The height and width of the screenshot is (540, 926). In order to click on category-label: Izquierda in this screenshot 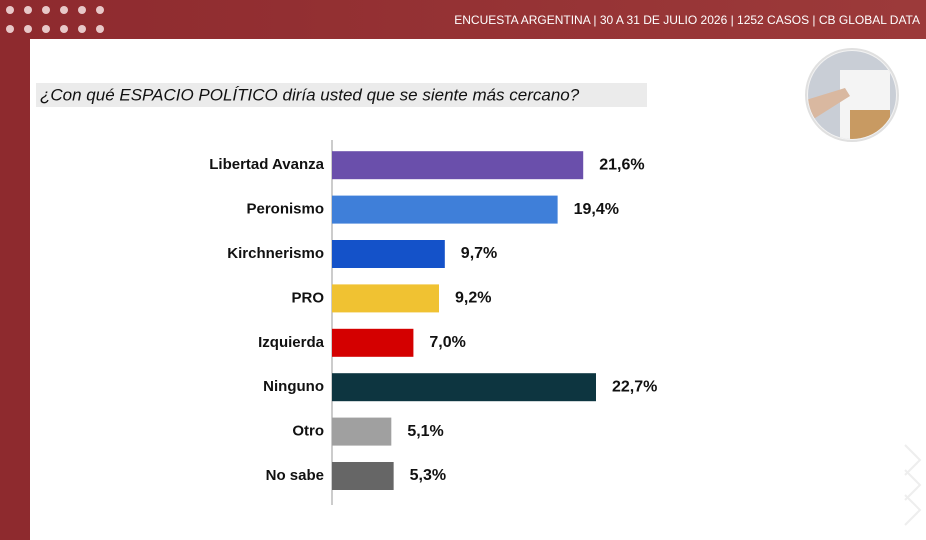, I will do `click(291, 342)`.